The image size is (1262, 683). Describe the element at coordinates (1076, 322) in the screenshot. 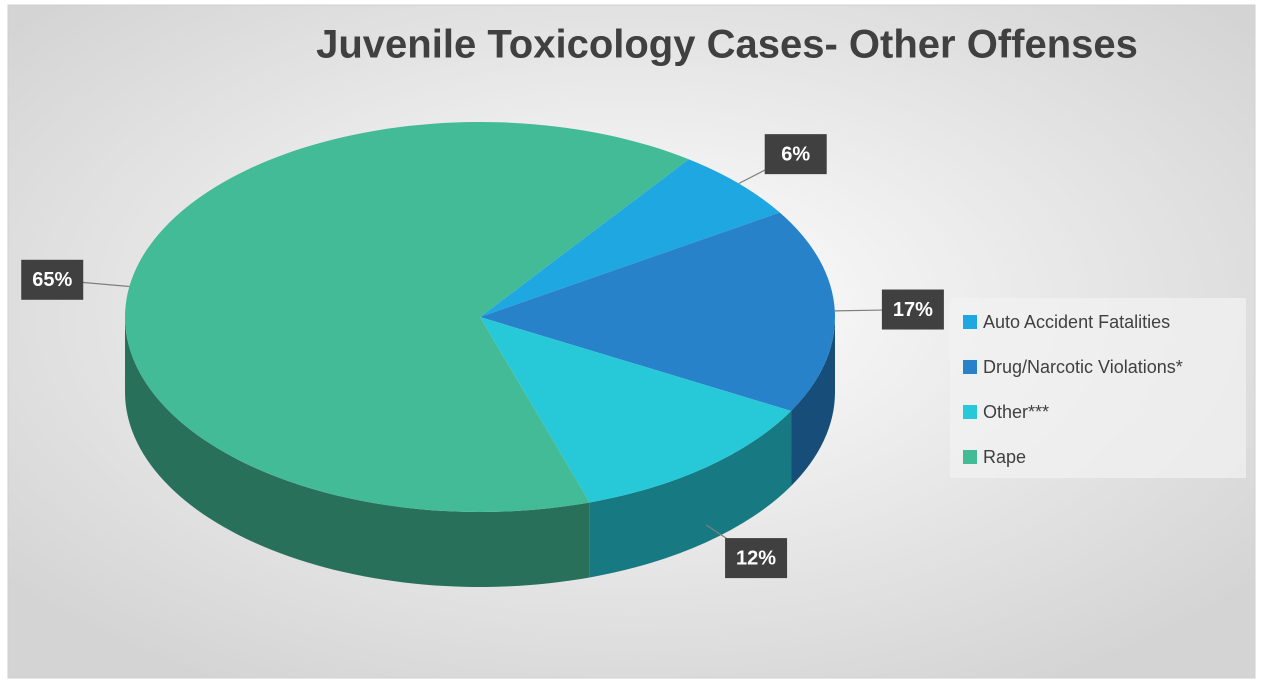

I see `legend-label: Auto Accident Fatalities` at that location.